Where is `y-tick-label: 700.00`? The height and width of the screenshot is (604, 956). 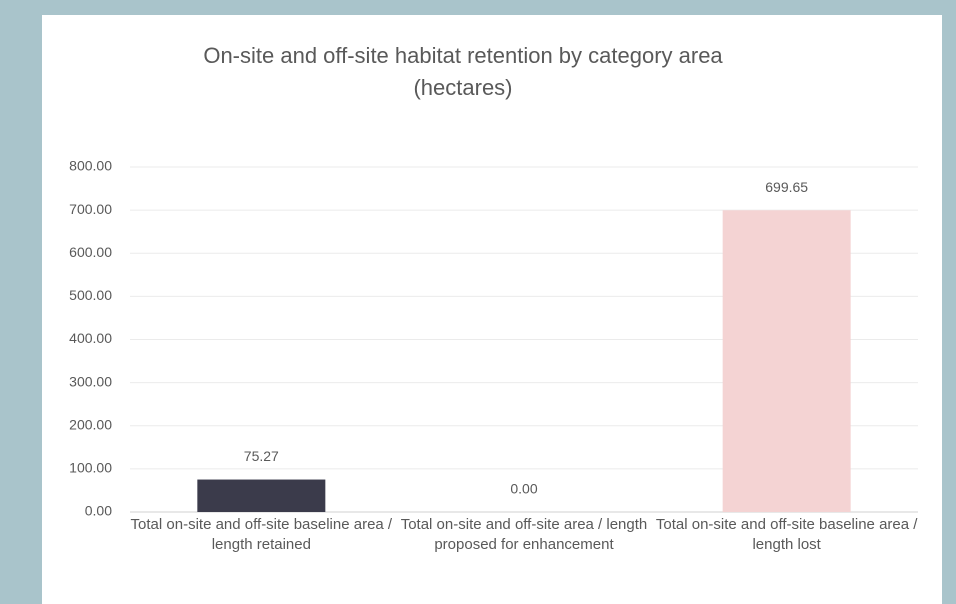
y-tick-label: 700.00 is located at coordinates (90, 209).